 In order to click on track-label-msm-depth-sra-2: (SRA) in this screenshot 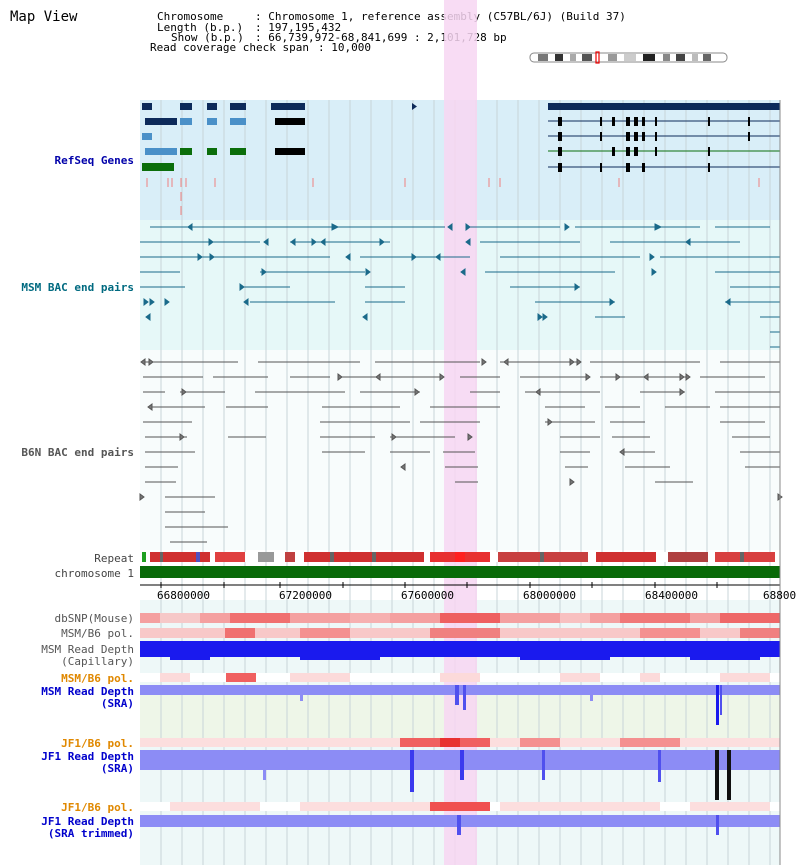, I will do `click(117, 703)`.